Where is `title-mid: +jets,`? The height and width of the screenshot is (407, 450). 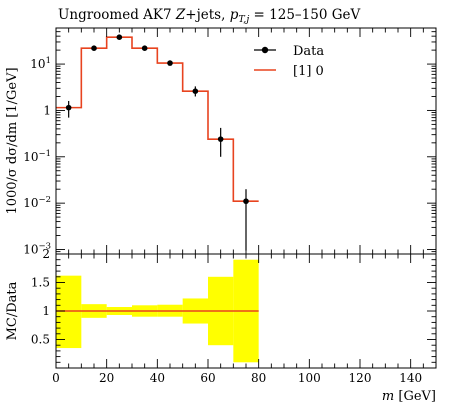
title-mid: +jets, is located at coordinates (207, 15).